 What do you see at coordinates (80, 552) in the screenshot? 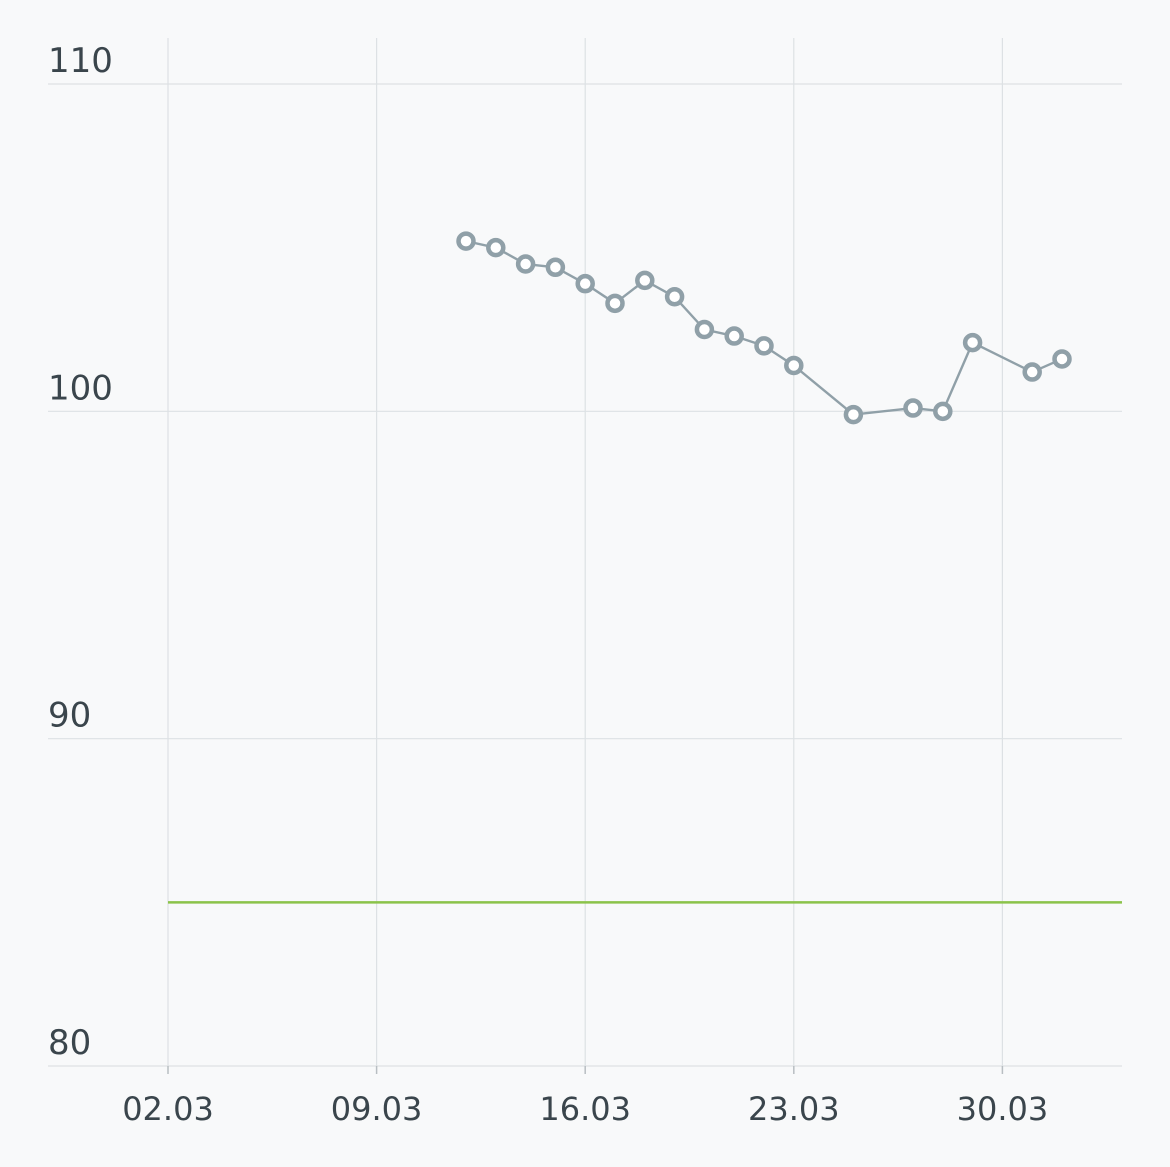
I see `y-axis-ticks: 80 90 100 110` at bounding box center [80, 552].